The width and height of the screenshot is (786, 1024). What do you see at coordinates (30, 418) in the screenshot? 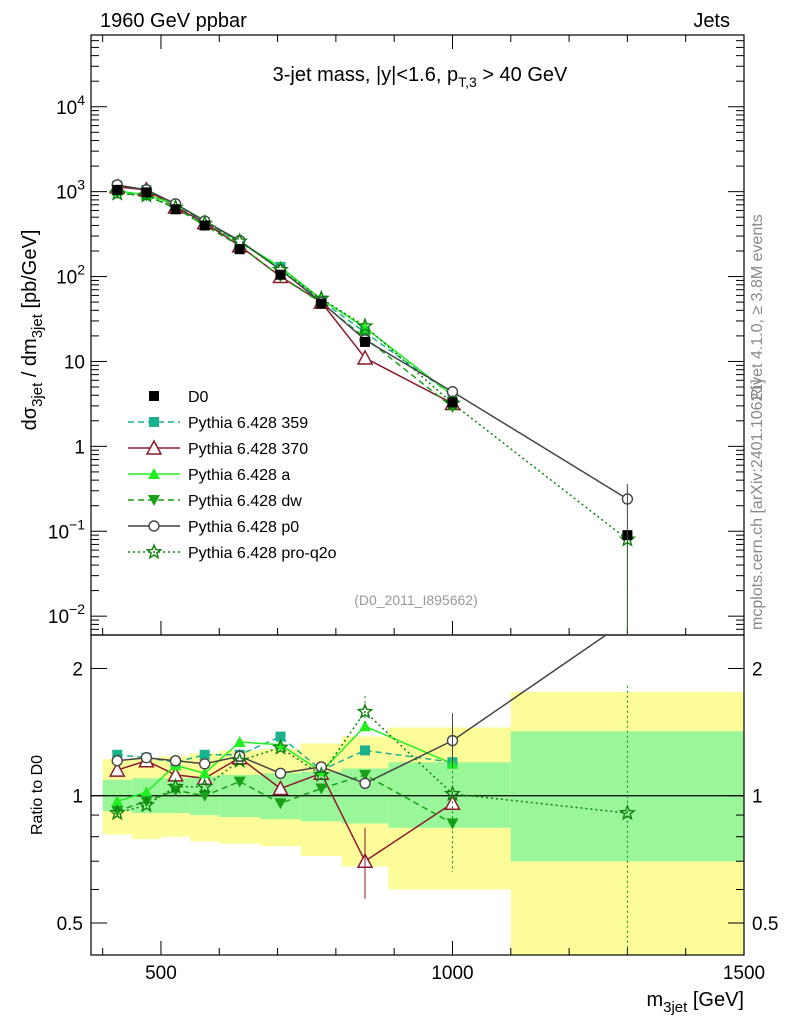
I see `ylabel-a: dσ` at bounding box center [30, 418].